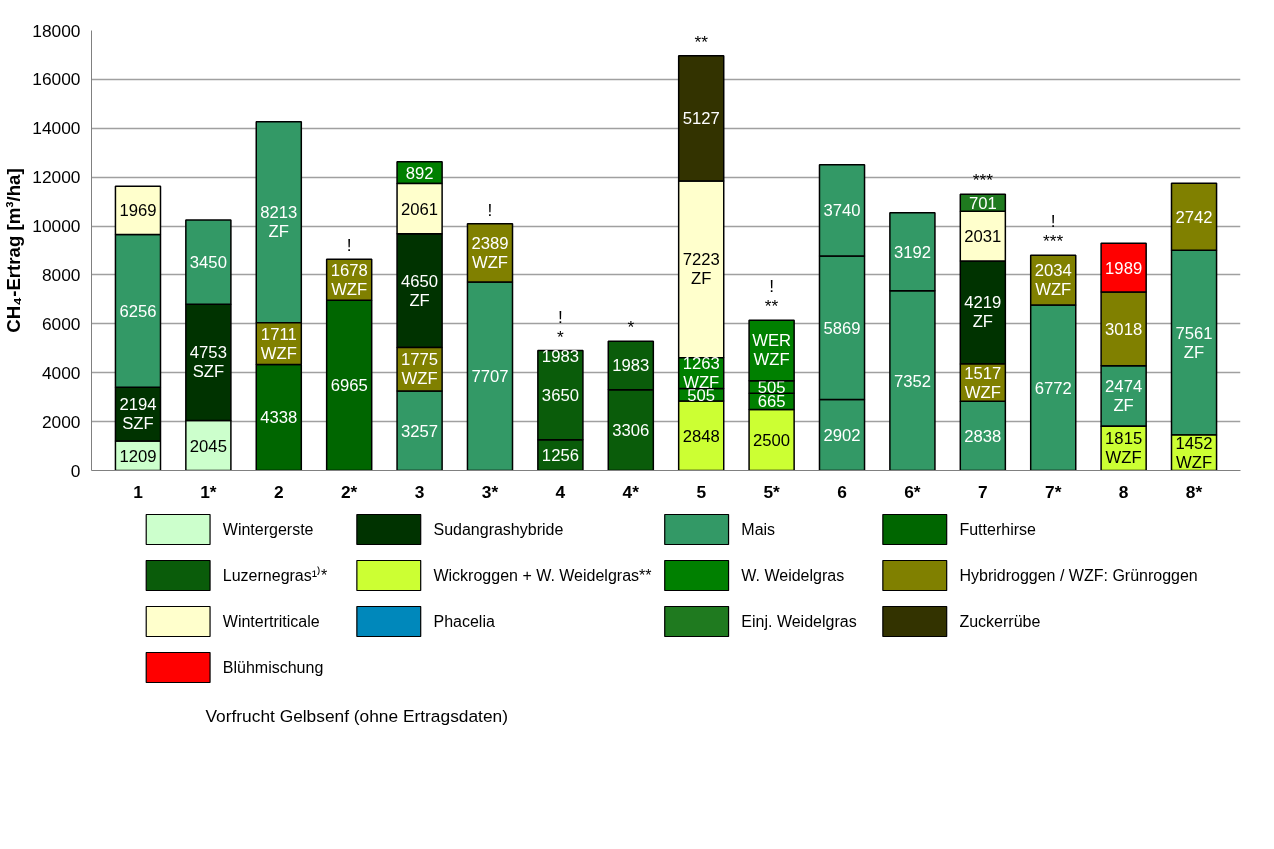  Describe the element at coordinates (560, 491) in the screenshot. I see `x-tick-label: 4` at that location.